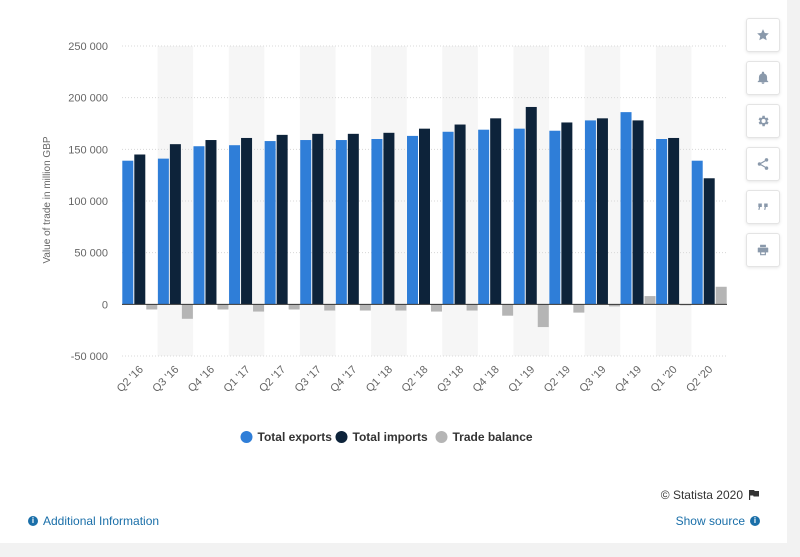  Describe the element at coordinates (237, 379) in the screenshot. I see `x-tick-label: Q1 '17` at that location.